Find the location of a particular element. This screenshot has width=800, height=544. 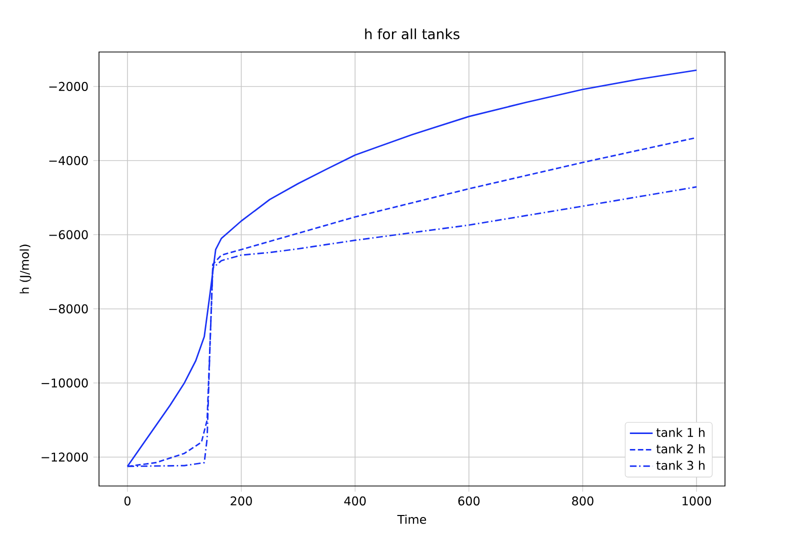

y-tick-label: −6000 is located at coordinates (68, 235).